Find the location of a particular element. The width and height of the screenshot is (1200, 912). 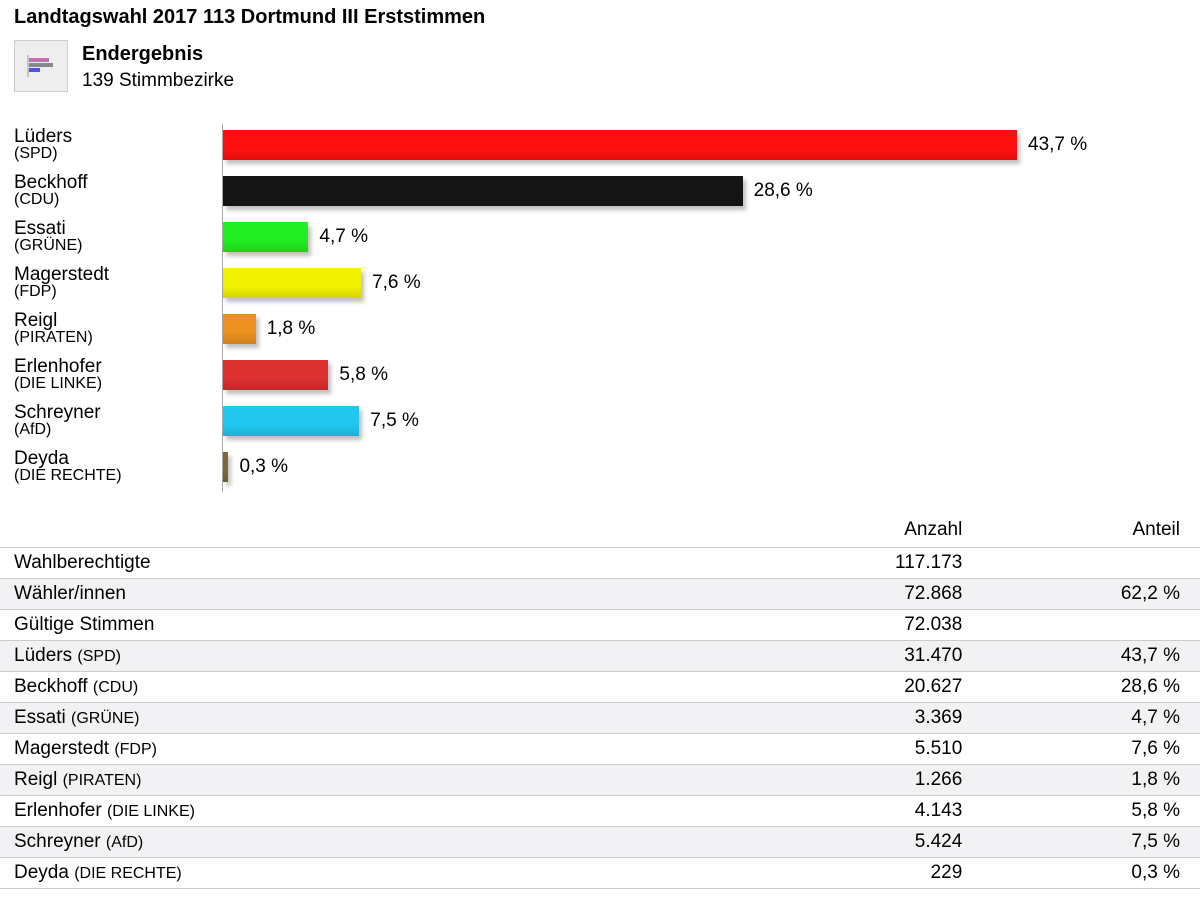

row-share: 62,2 % is located at coordinates (1091, 594).